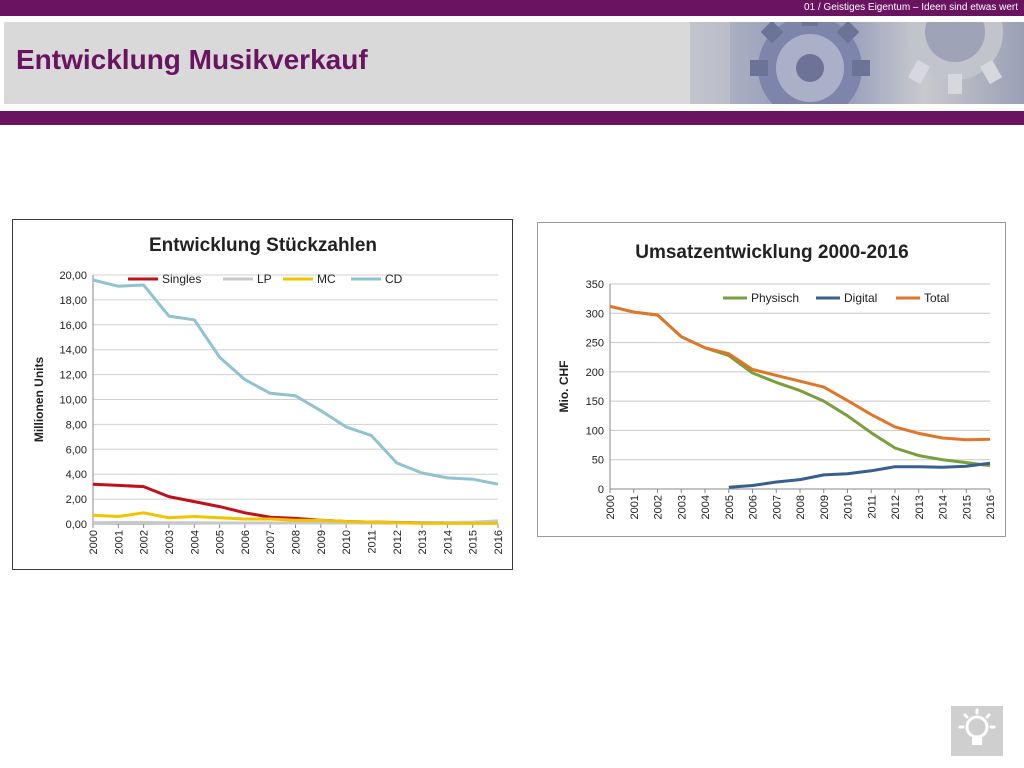 The image size is (1024, 768). What do you see at coordinates (76, 525) in the screenshot?
I see `y-tick-label: 0,00` at bounding box center [76, 525].